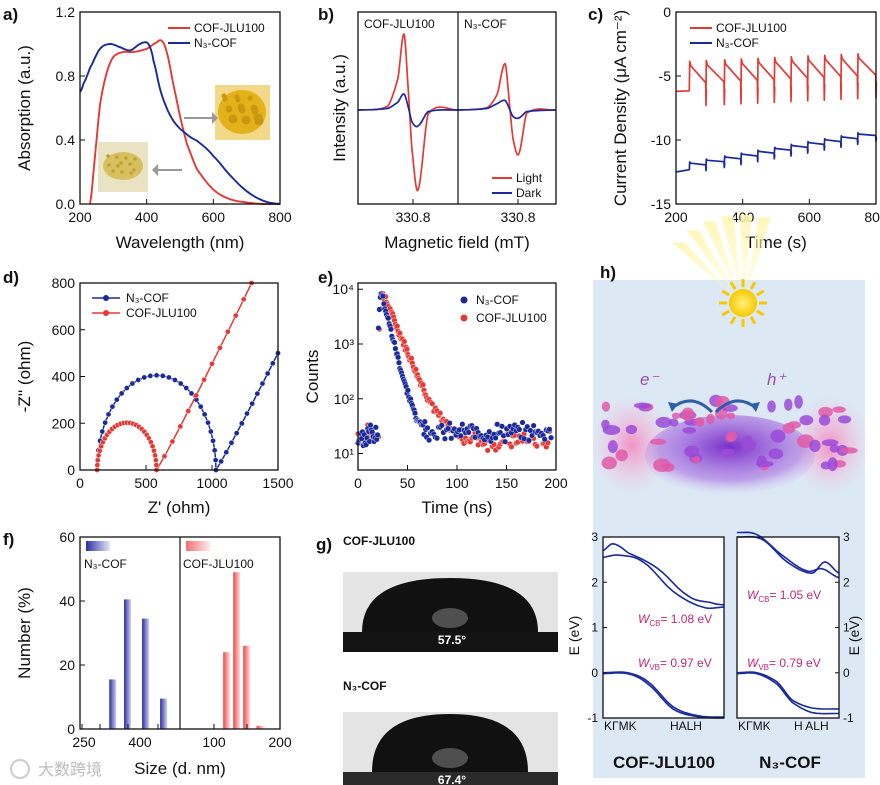 This screenshot has width=880, height=785. What do you see at coordinates (784, 664) in the screenshot?
I see `w-vb-label-1: WVB= 0.79 eV` at bounding box center [784, 664].